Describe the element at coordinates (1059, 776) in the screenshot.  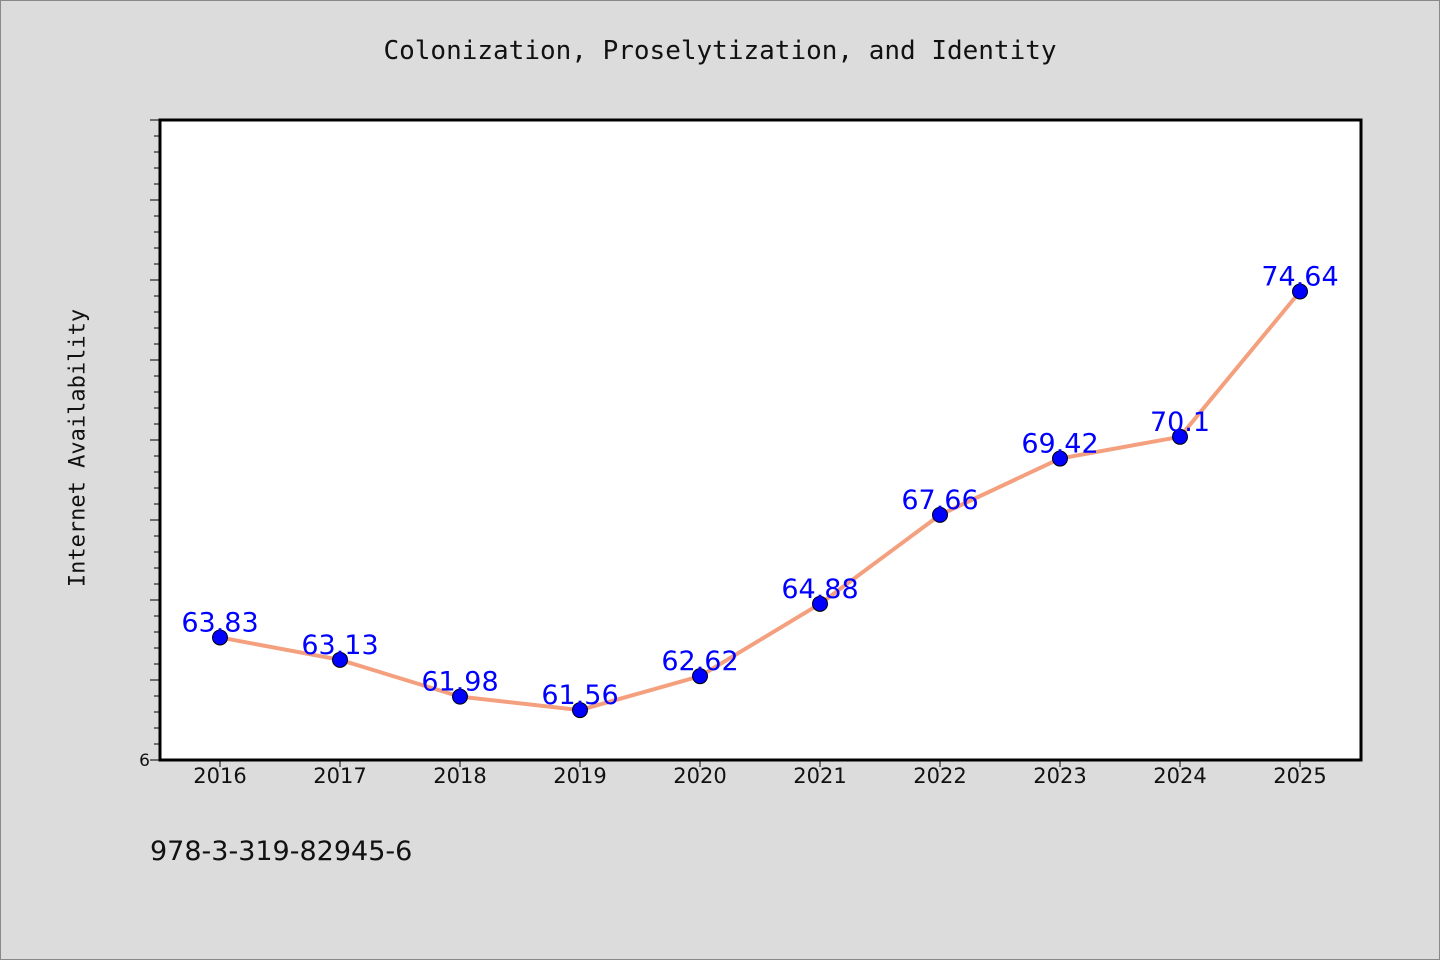
I see `x-tick-label: 2023` at that location.